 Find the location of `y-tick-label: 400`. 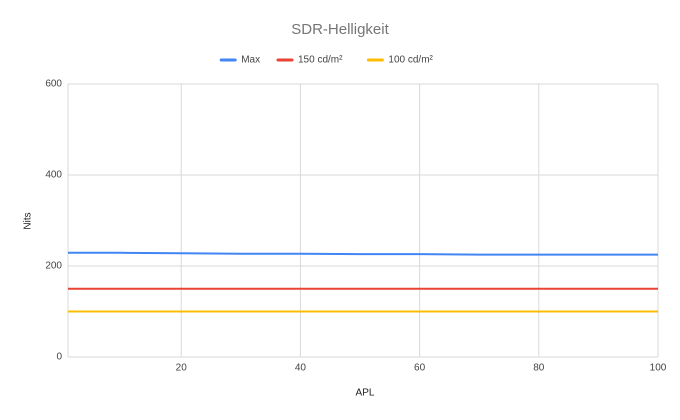

y-tick-label: 400 is located at coordinates (53, 175).